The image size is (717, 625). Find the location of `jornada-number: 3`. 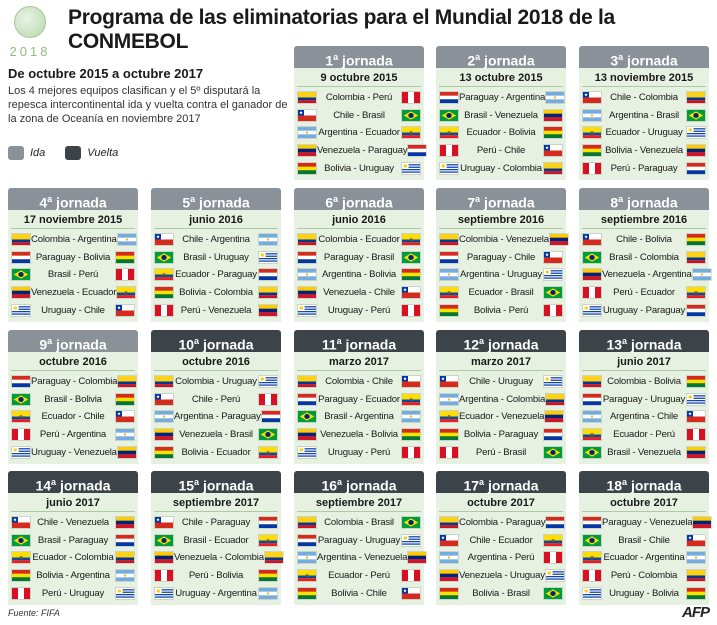

jornada-number: 3 is located at coordinates (614, 60).